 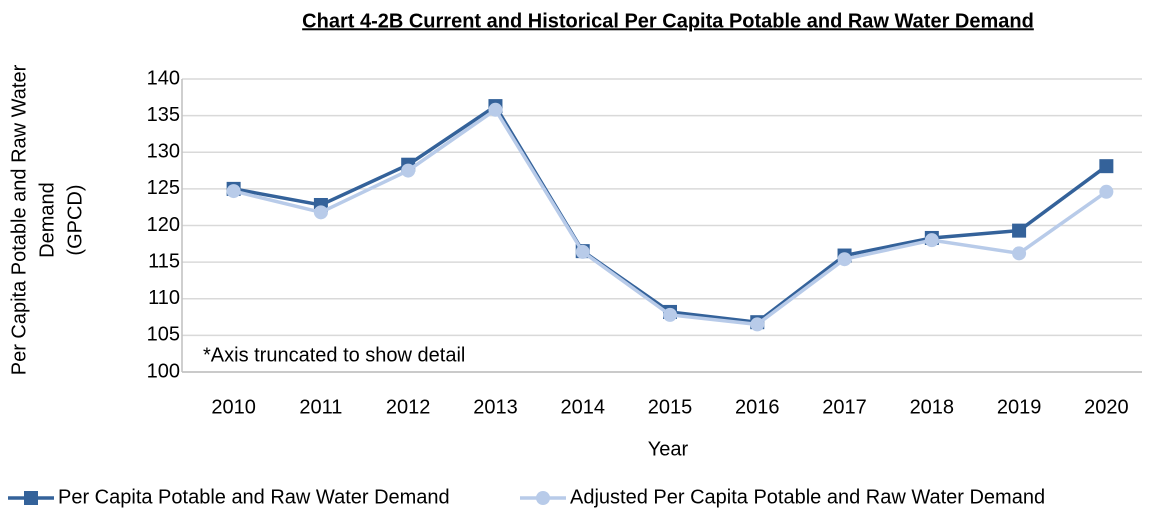 What do you see at coordinates (254, 497) in the screenshot?
I see `legend-label: Per Capita Potable and Raw Water Demand` at bounding box center [254, 497].